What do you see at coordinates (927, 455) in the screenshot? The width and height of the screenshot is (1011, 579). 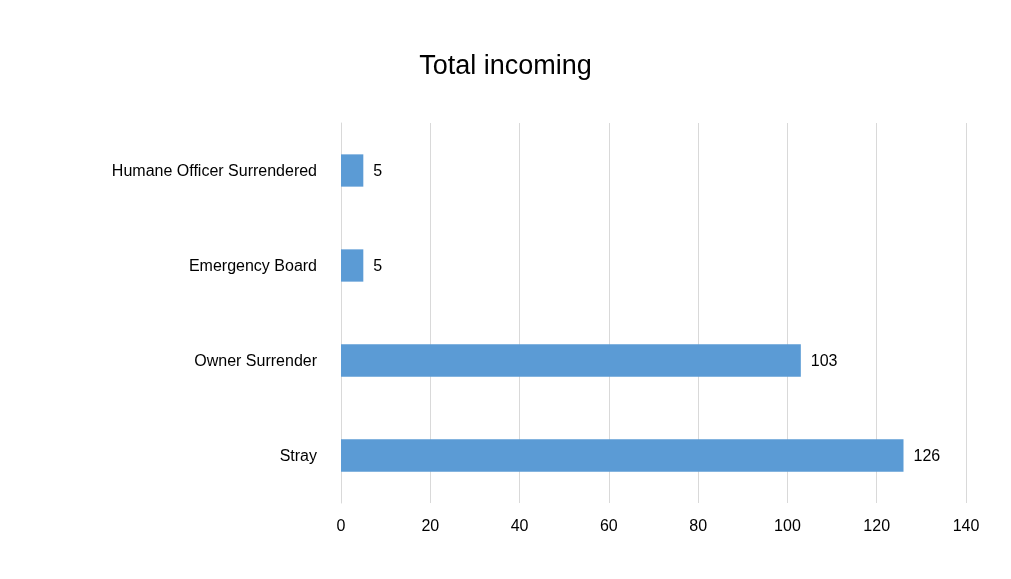 I see `data-label: 126` at bounding box center [927, 455].